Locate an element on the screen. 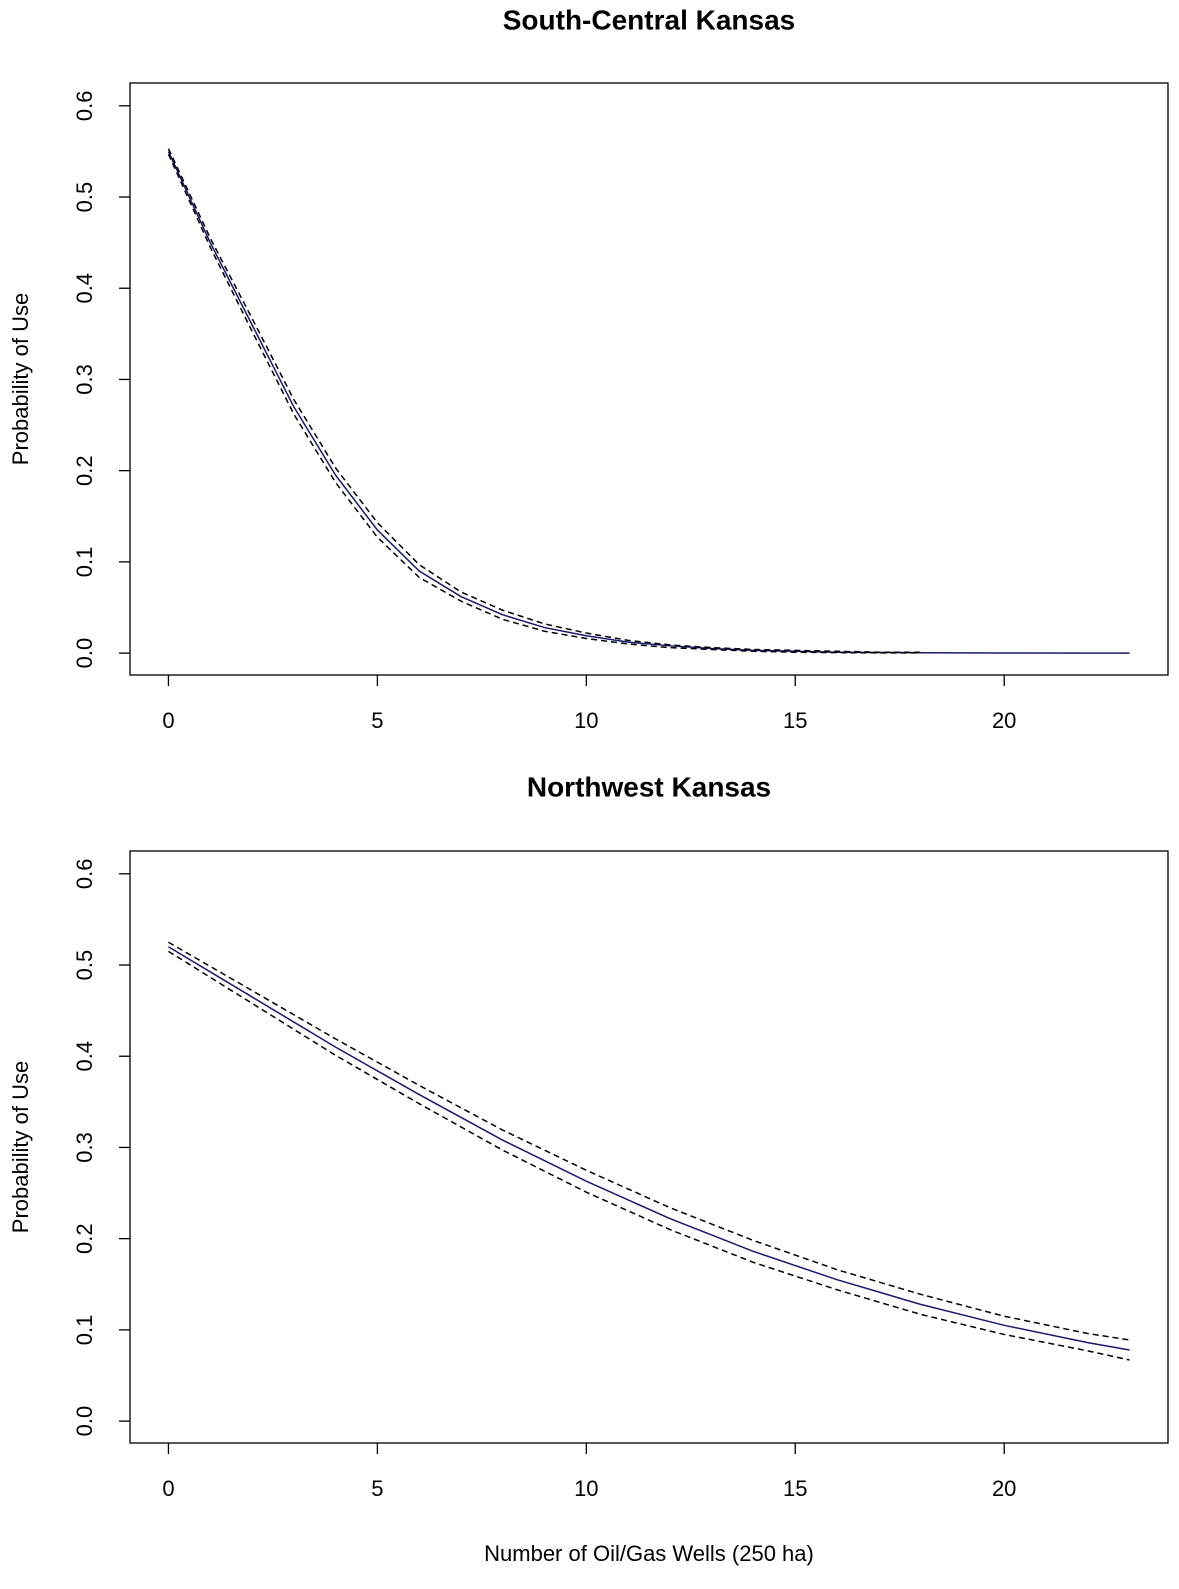 This screenshot has height=1589, width=1179. x-axis-label: Number of Oil/Gas Wells (250 ha) is located at coordinates (649, 1553).